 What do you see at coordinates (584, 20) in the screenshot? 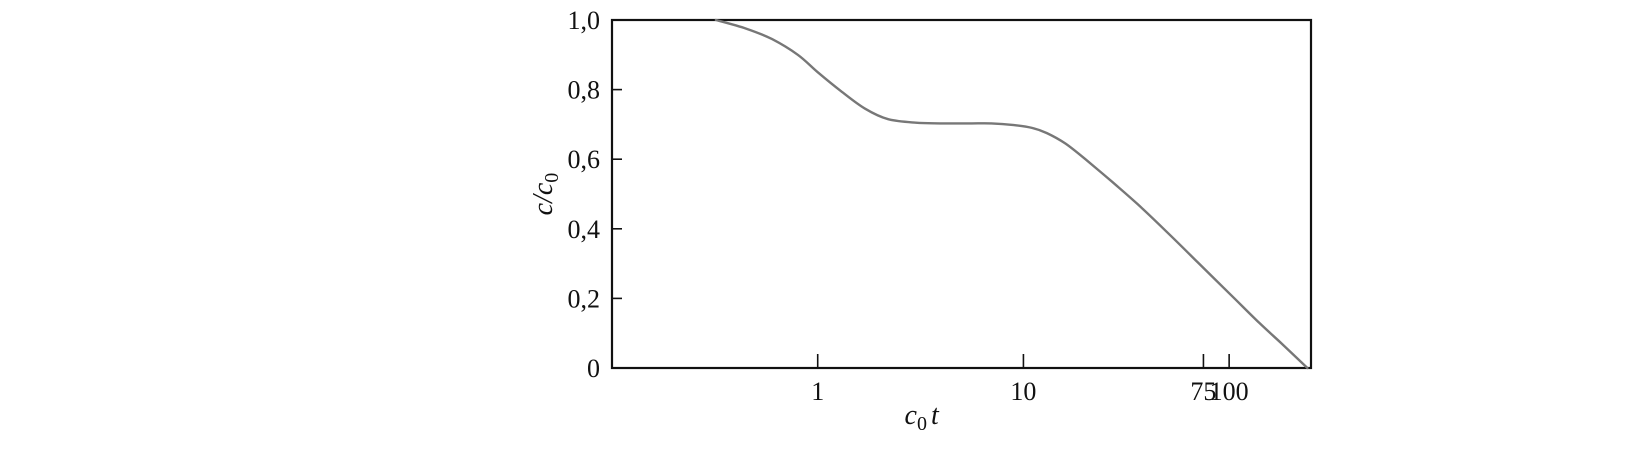
I see `y-tick-label: 1,0` at bounding box center [584, 20].